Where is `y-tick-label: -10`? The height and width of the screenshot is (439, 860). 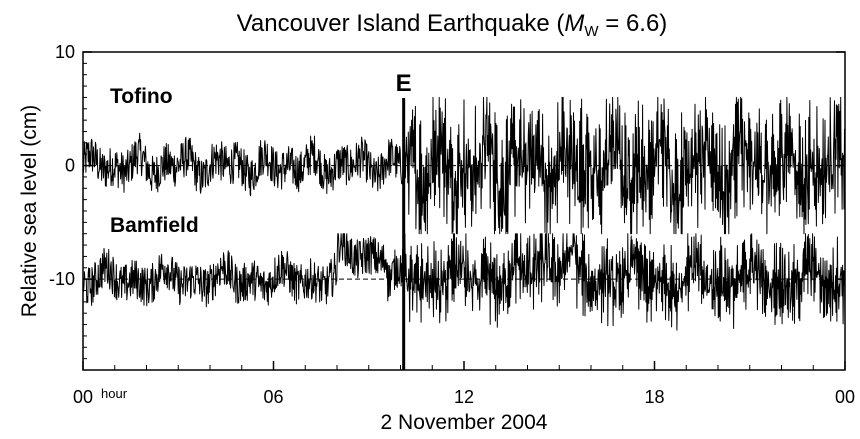 y-tick-label: -10 is located at coordinates (62, 279).